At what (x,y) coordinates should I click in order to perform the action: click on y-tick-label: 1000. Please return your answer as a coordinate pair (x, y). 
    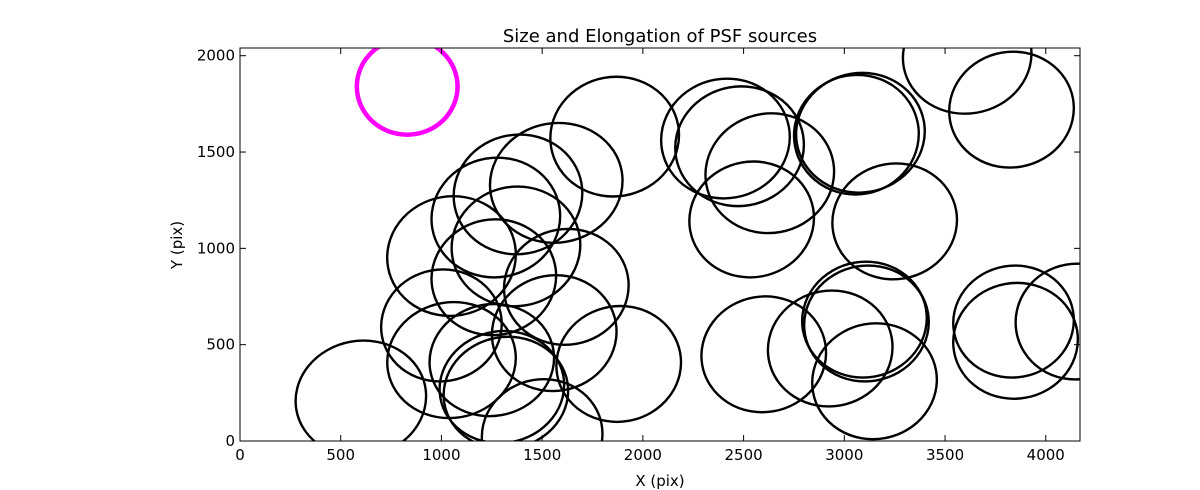
    Looking at the image, I should click on (216, 248).